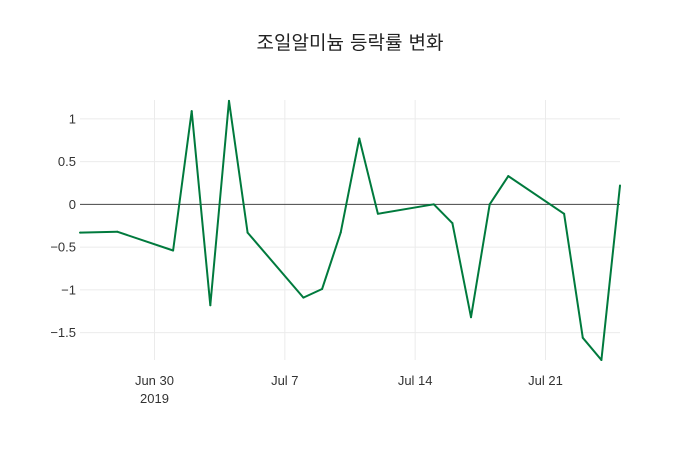 The image size is (700, 450). I want to click on y-tick-label: −0.5, so click(63, 247).